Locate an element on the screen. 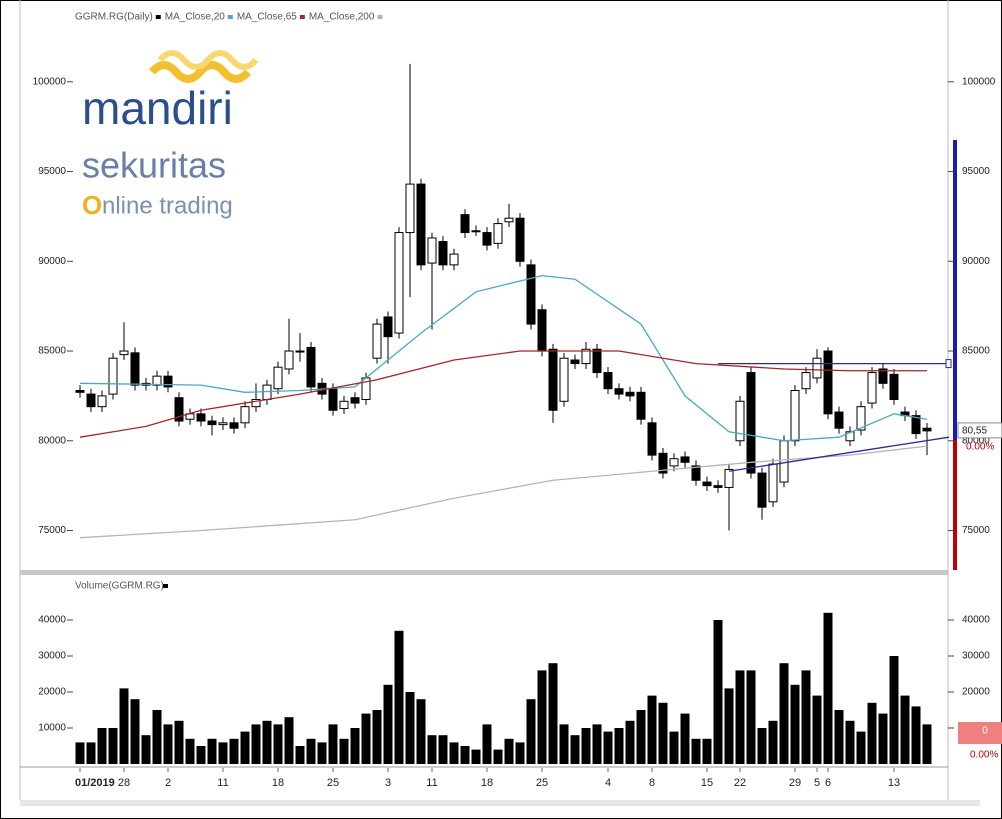 This screenshot has height=819, width=1002. range-bar-down is located at coordinates (955, 505).